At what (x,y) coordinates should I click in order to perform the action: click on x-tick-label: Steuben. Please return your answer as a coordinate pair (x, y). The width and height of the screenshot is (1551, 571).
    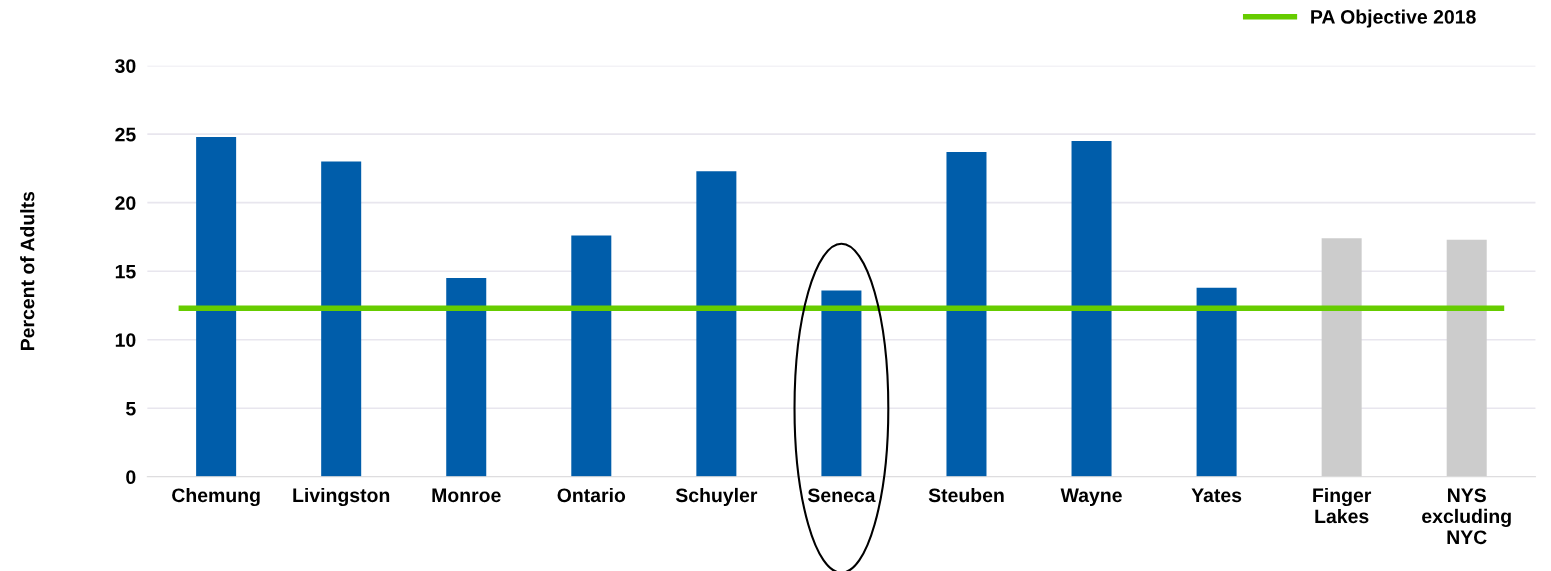
    Looking at the image, I should click on (966, 495).